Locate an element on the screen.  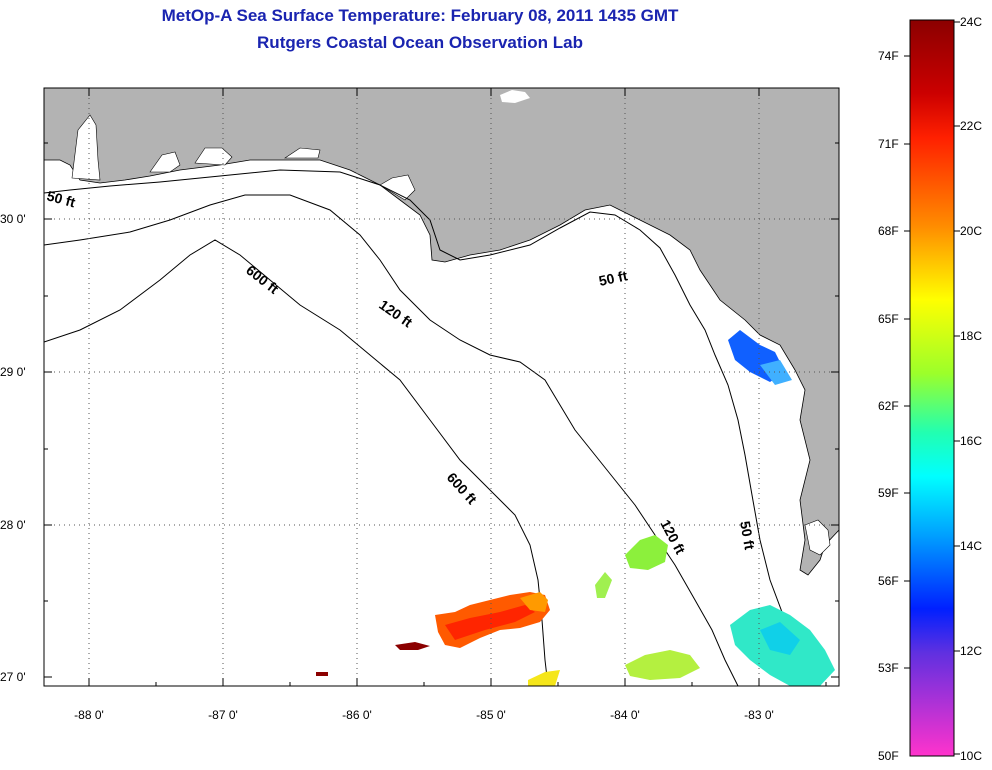
colorbar-gradient is located at coordinates (932, 388).